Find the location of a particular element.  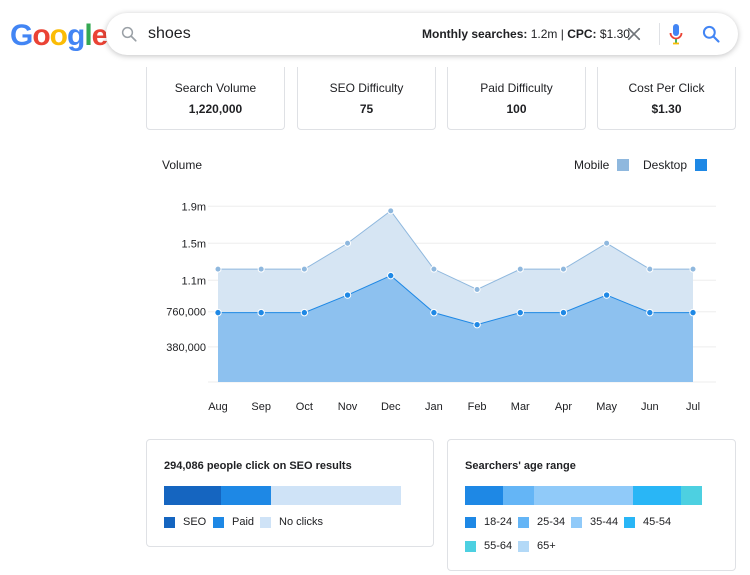

x-tick-label: Apr is located at coordinates (563, 407).